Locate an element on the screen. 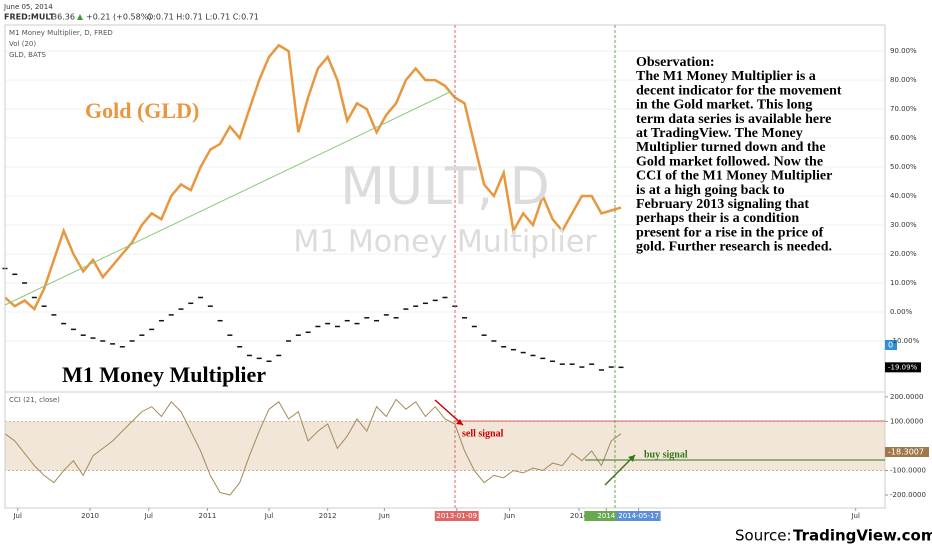  date: June 05, 2014 is located at coordinates (28, 7).